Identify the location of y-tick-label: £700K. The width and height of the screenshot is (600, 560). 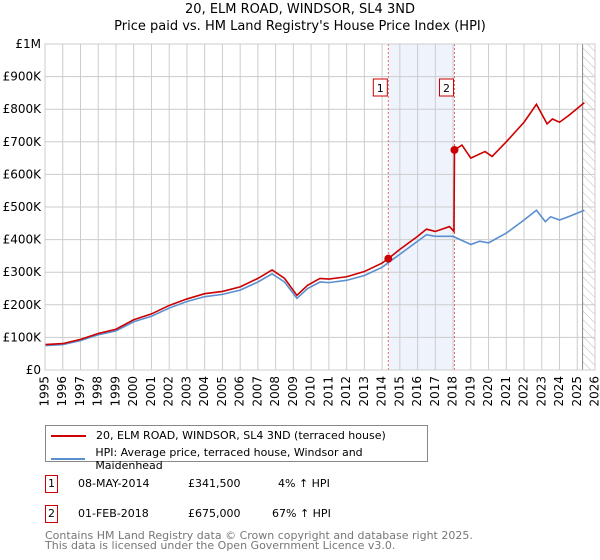
(23, 142).